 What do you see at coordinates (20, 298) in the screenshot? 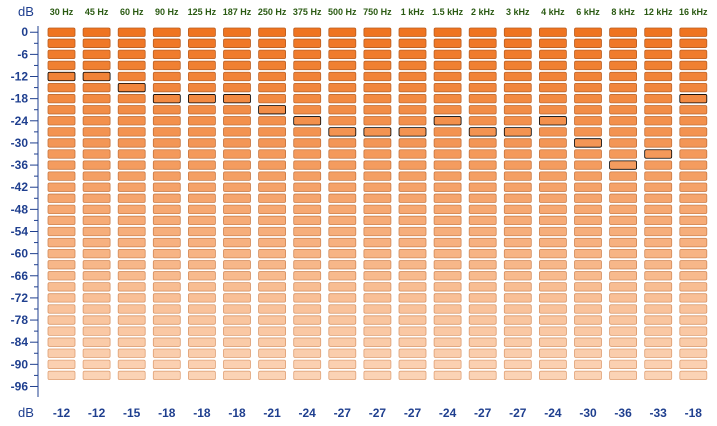
I see `db-tick-label: -72` at bounding box center [20, 298].